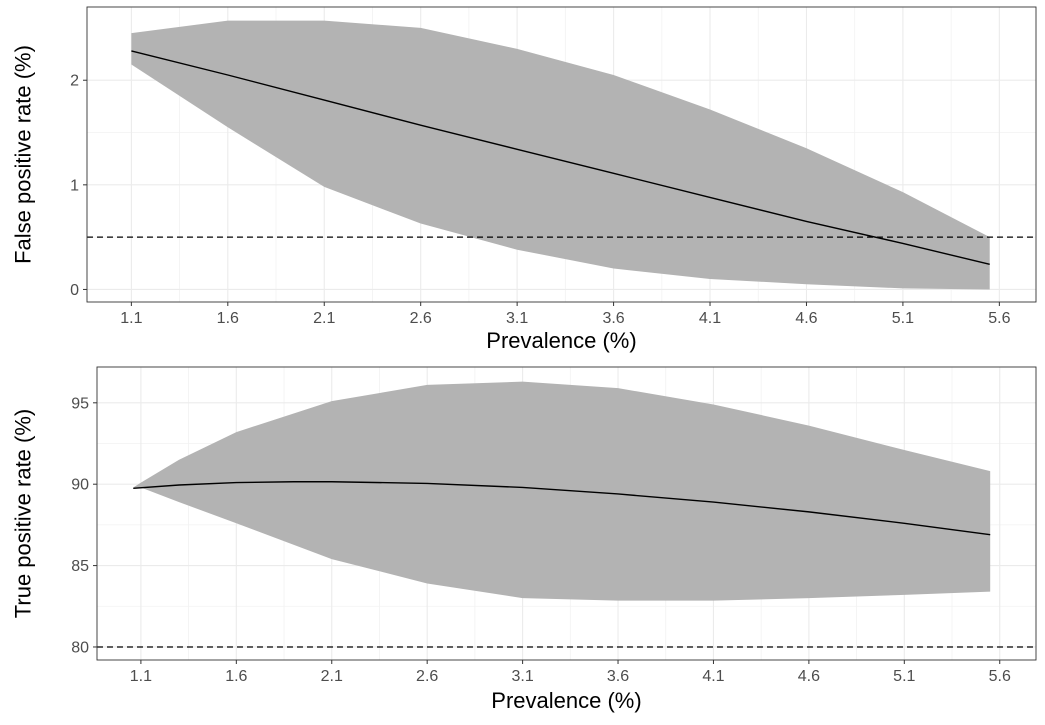 The height and width of the screenshot is (725, 1045). Describe the element at coordinates (74, 185) in the screenshot. I see `y-tick-label: 1` at that location.